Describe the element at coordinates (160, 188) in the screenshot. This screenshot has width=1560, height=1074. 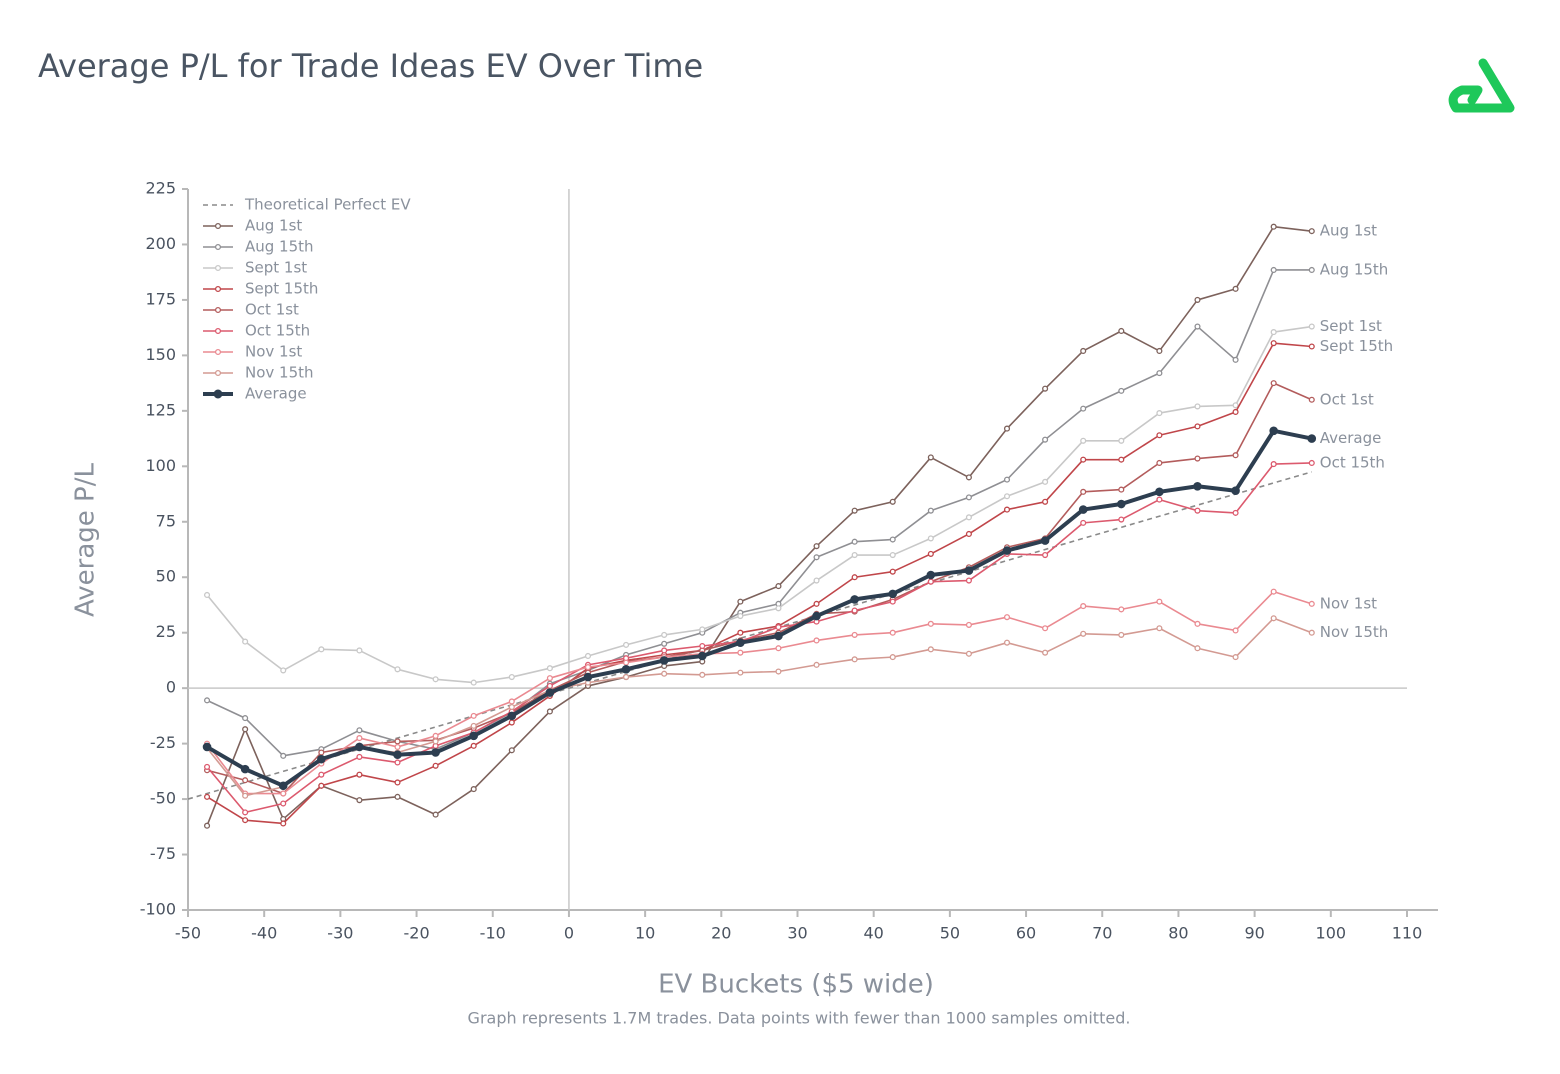
I see `y-tick-label: 225` at that location.